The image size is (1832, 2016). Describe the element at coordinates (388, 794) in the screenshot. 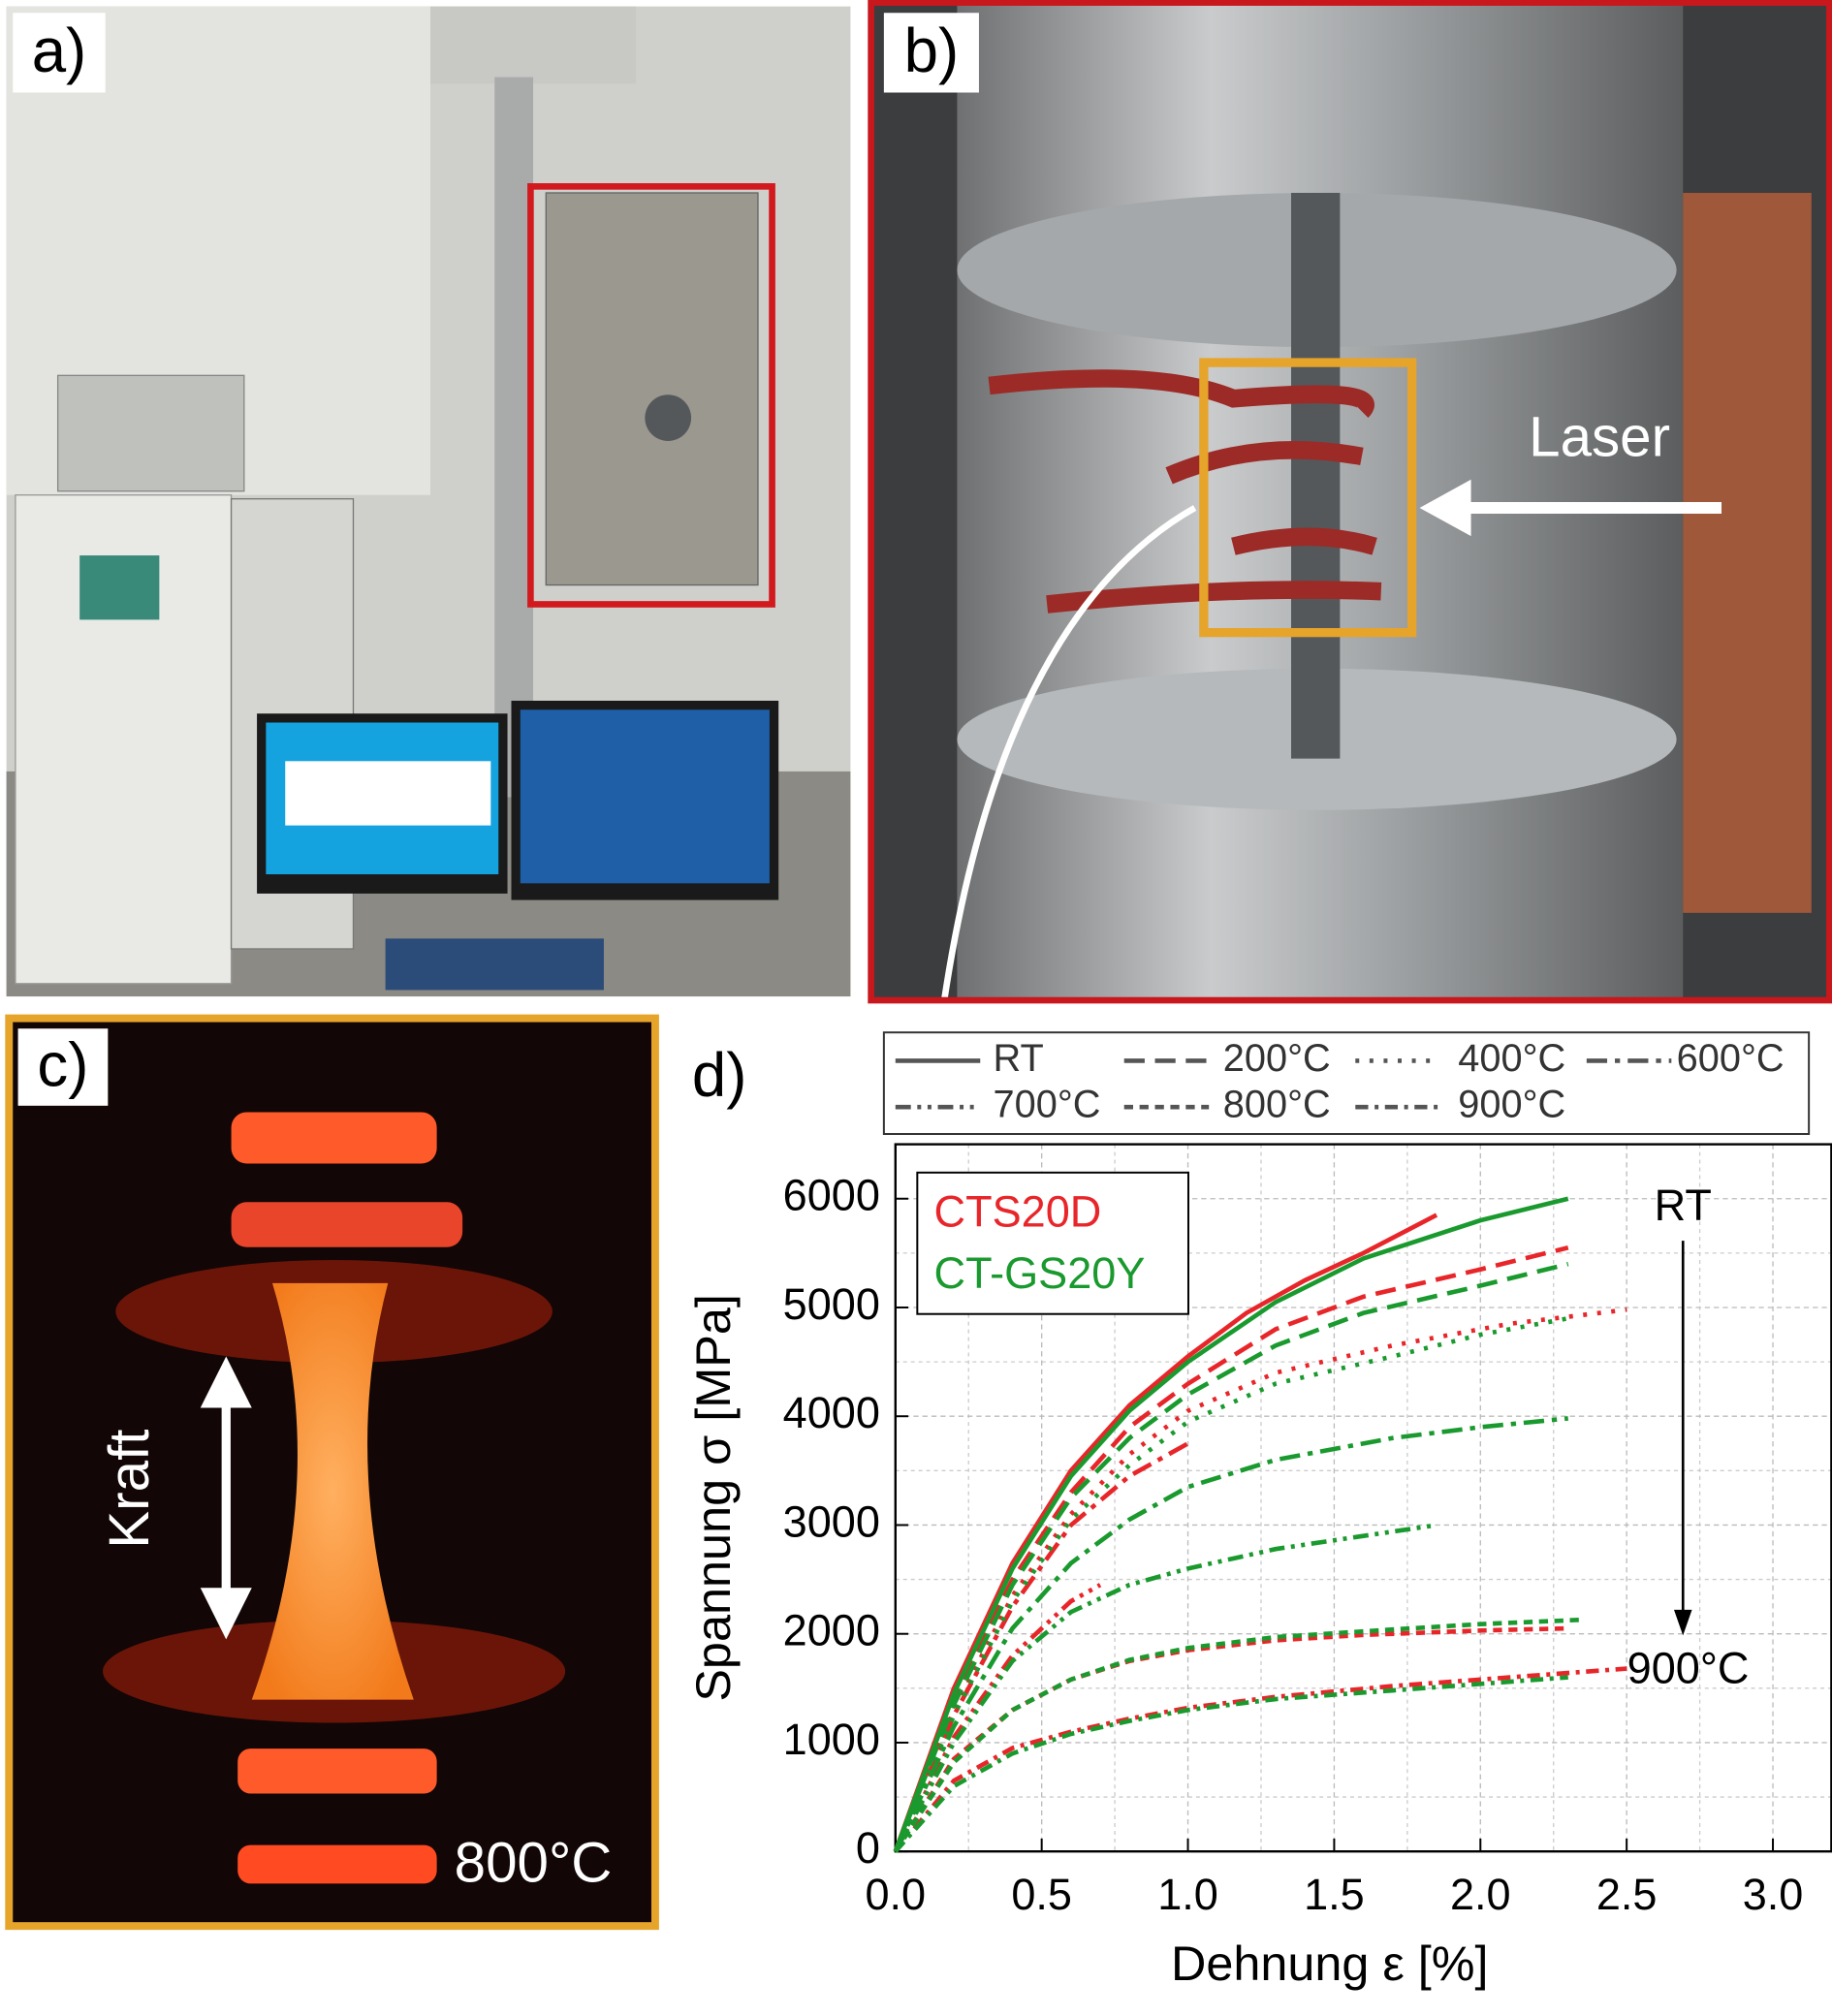

I see `logo-box` at that location.